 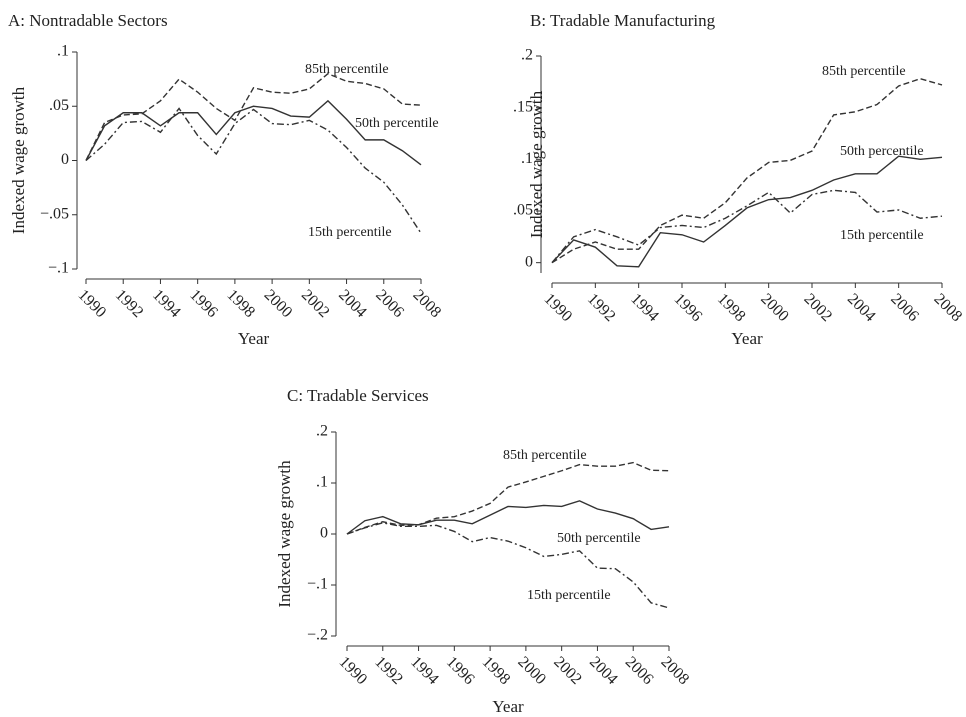 What do you see at coordinates (623, 20) in the screenshot?
I see `panel-title: B: Tradable Manufacturing` at bounding box center [623, 20].